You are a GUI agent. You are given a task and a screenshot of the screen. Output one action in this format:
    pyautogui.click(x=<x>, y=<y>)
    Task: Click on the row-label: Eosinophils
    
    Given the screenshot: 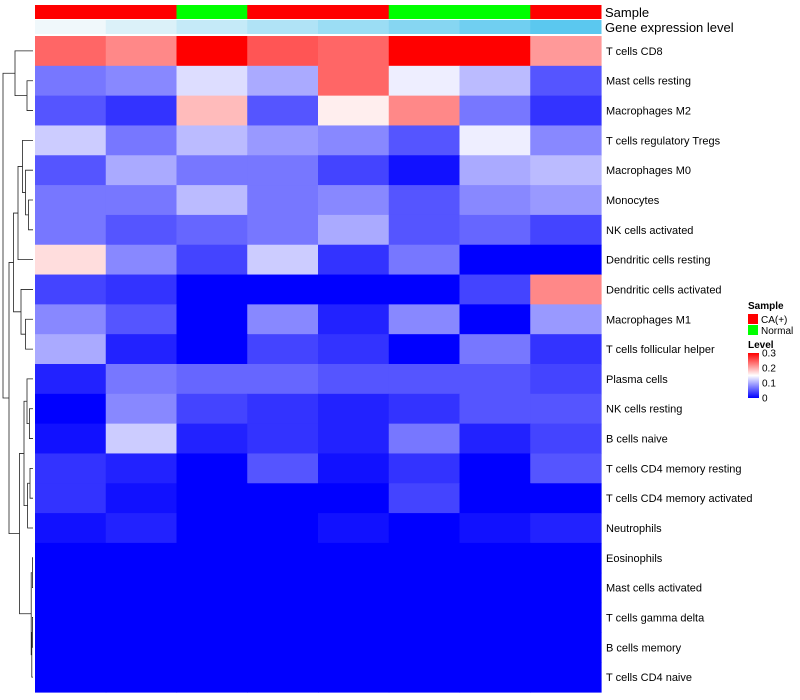 What is the action you would take?
    pyautogui.click(x=634, y=559)
    